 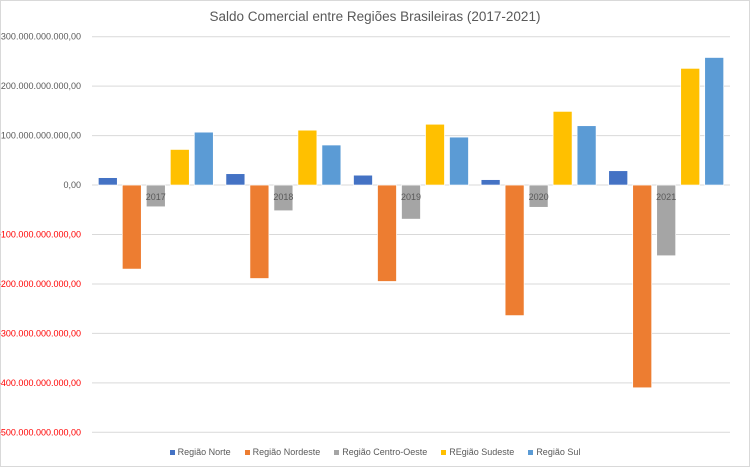 I want to click on x-category-label: 2017, so click(x=156, y=197).